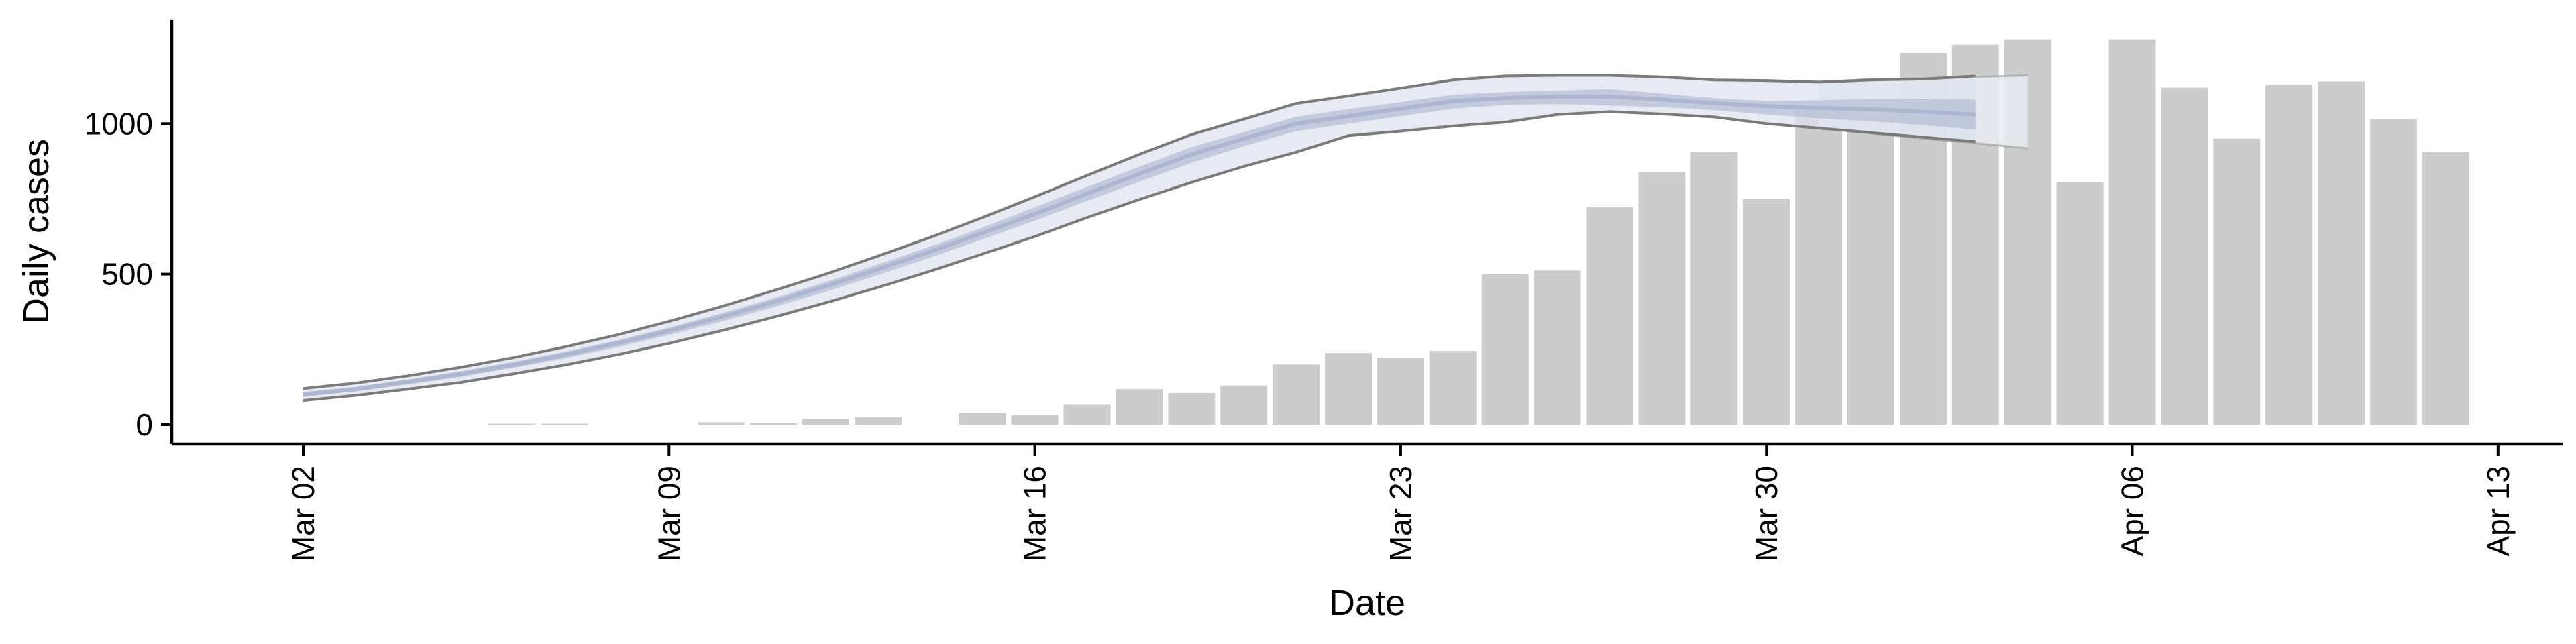  Describe the element at coordinates (1367, 603) in the screenshot. I see `x-axis-title: Date` at that location.